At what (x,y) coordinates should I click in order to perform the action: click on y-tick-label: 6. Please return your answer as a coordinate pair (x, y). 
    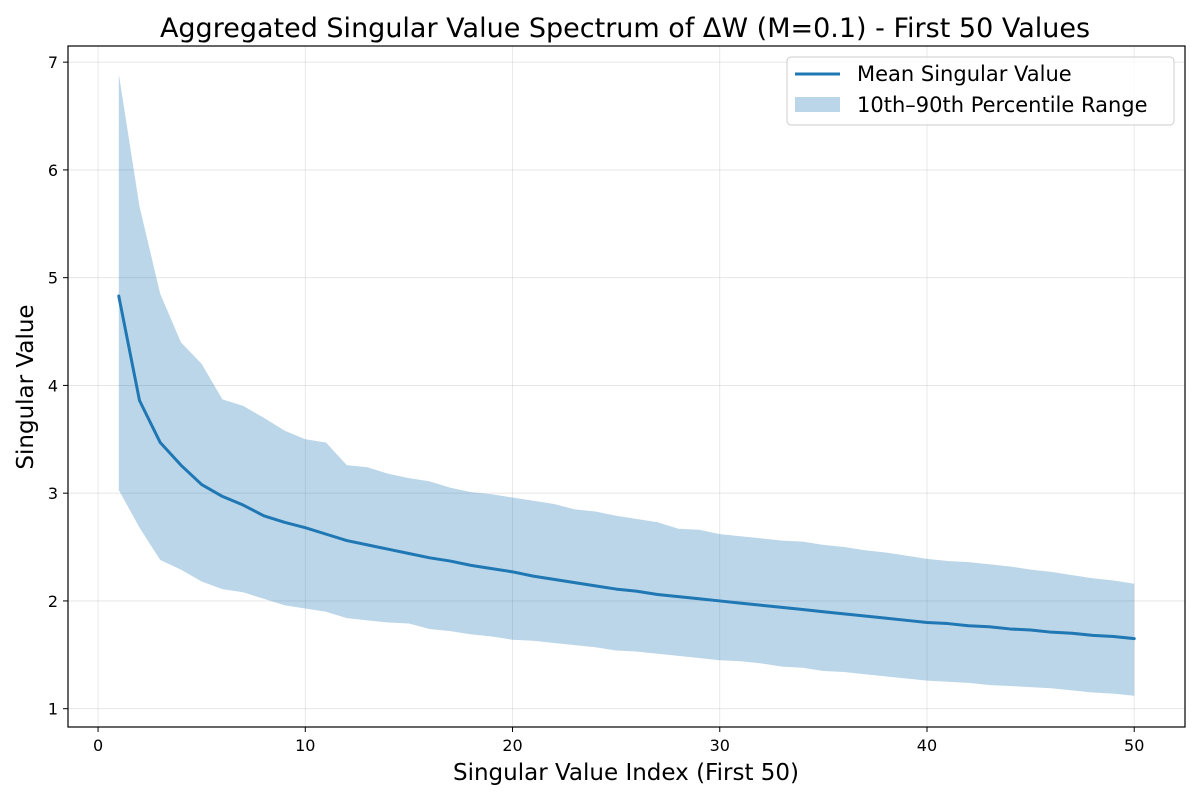
    Looking at the image, I should click on (53, 170).